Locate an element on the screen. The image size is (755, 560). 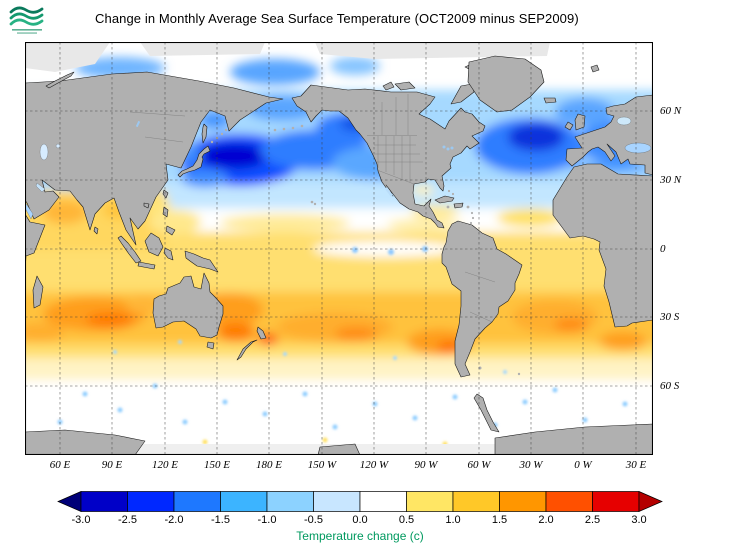
colorbar-scale is located at coordinates (360, 501).